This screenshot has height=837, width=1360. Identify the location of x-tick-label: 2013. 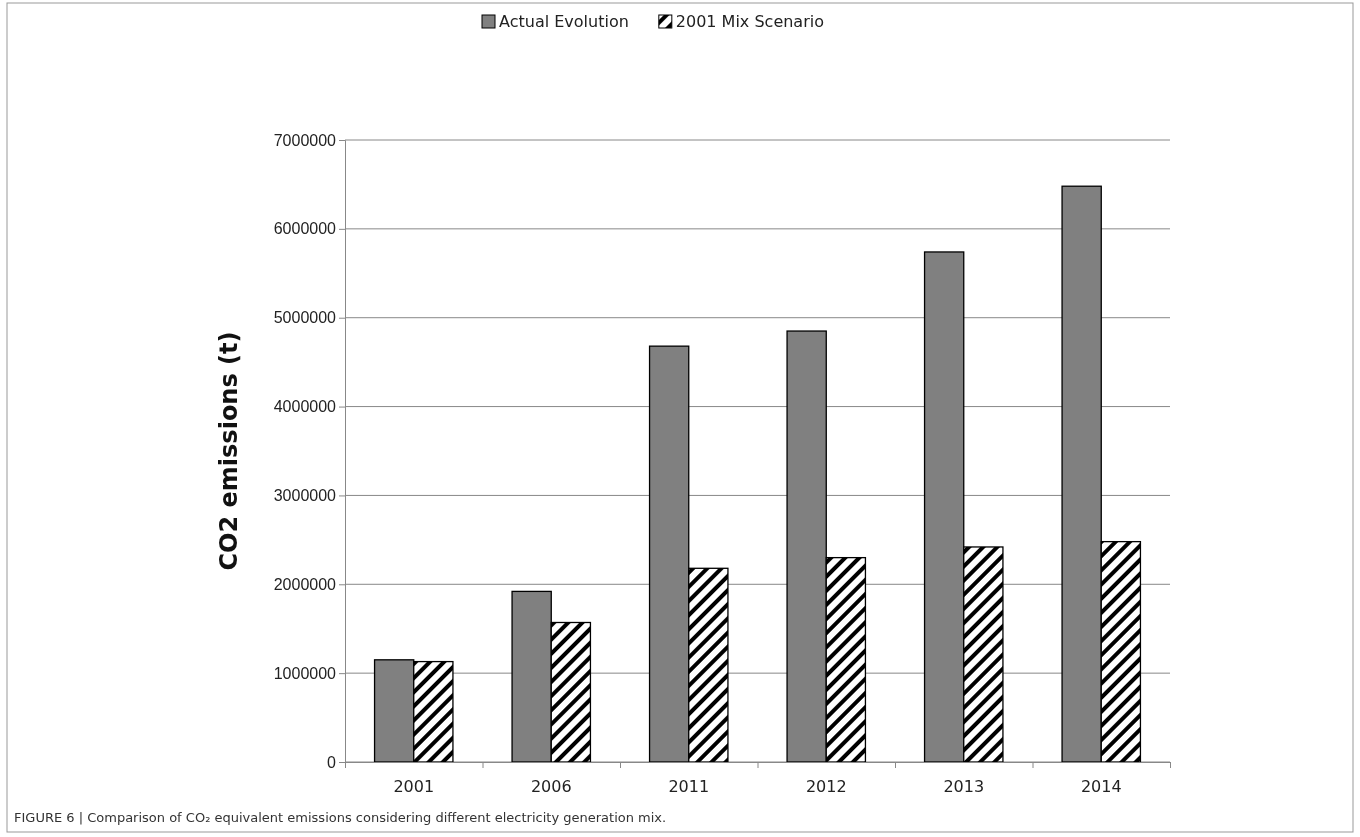
(964, 786).